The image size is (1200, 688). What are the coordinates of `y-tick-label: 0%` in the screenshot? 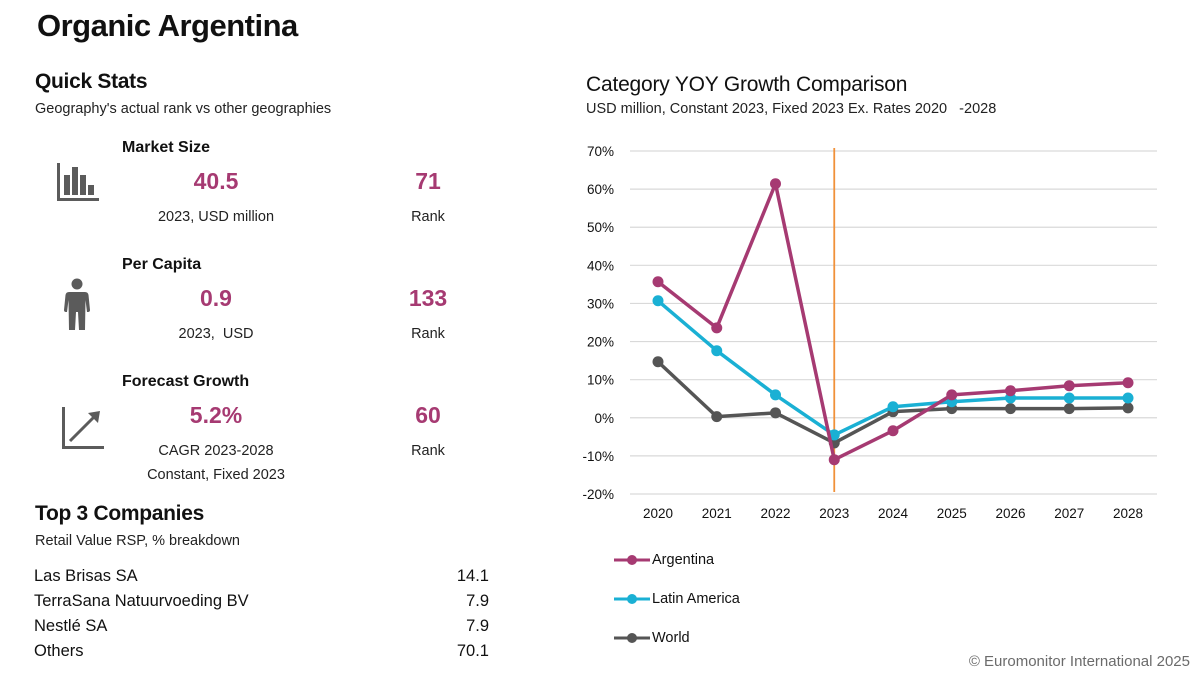 It's located at (604, 418).